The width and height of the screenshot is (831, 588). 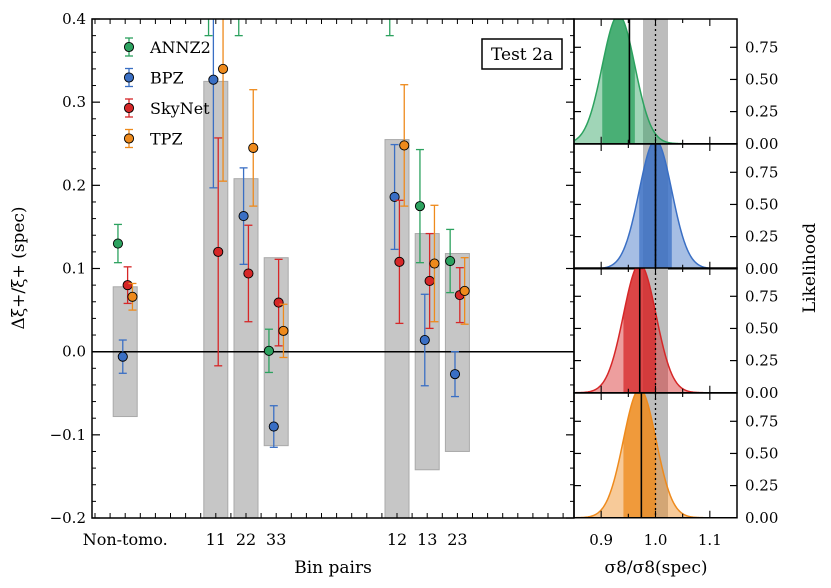 What do you see at coordinates (167, 93) in the screenshot?
I see `legend: ANNZ2 BPZ SkyNet TPZ` at bounding box center [167, 93].